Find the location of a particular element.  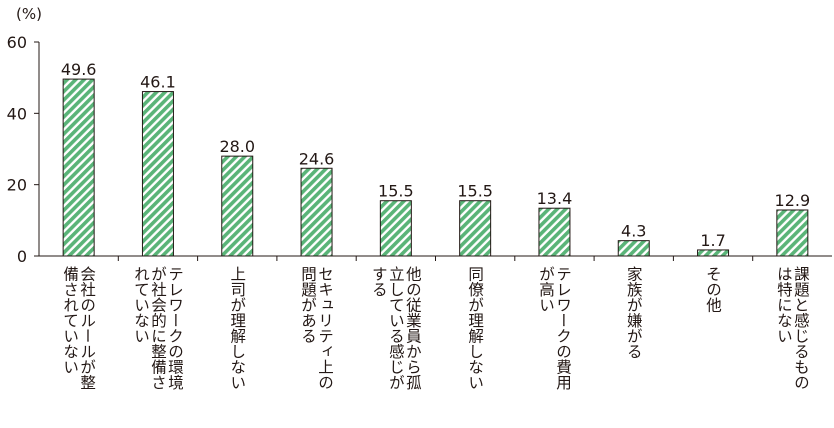

category-label: 課題と感じるもの is located at coordinates (801, 328).